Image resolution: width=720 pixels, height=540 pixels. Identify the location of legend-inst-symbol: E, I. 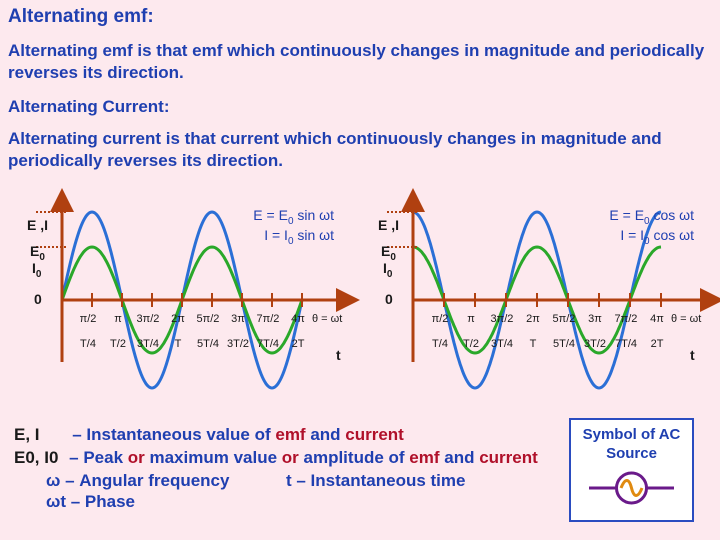
(27, 434).